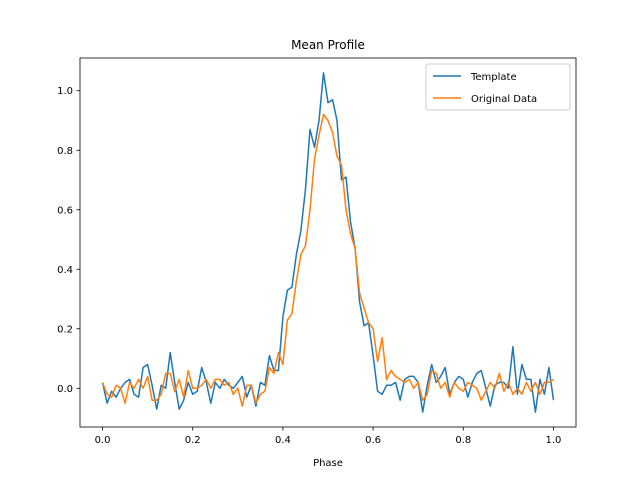  What do you see at coordinates (463, 440) in the screenshot?
I see `x-tick-label: 0.8` at bounding box center [463, 440].